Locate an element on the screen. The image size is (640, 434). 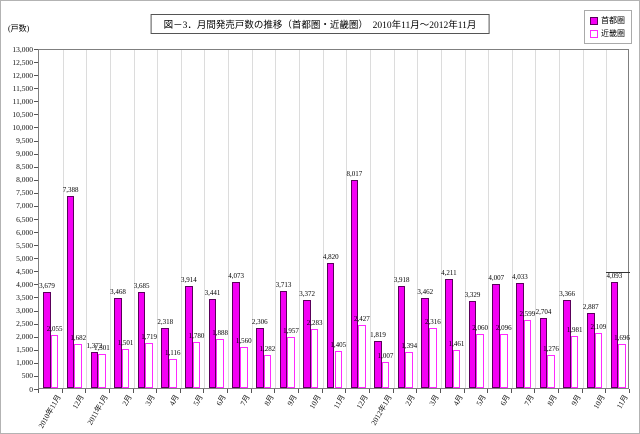
chart-title: 図－3．月間発売戸数の推移（首都圏・近畿圏） 2010年11月～2012年11月 is located at coordinates (320, 24).